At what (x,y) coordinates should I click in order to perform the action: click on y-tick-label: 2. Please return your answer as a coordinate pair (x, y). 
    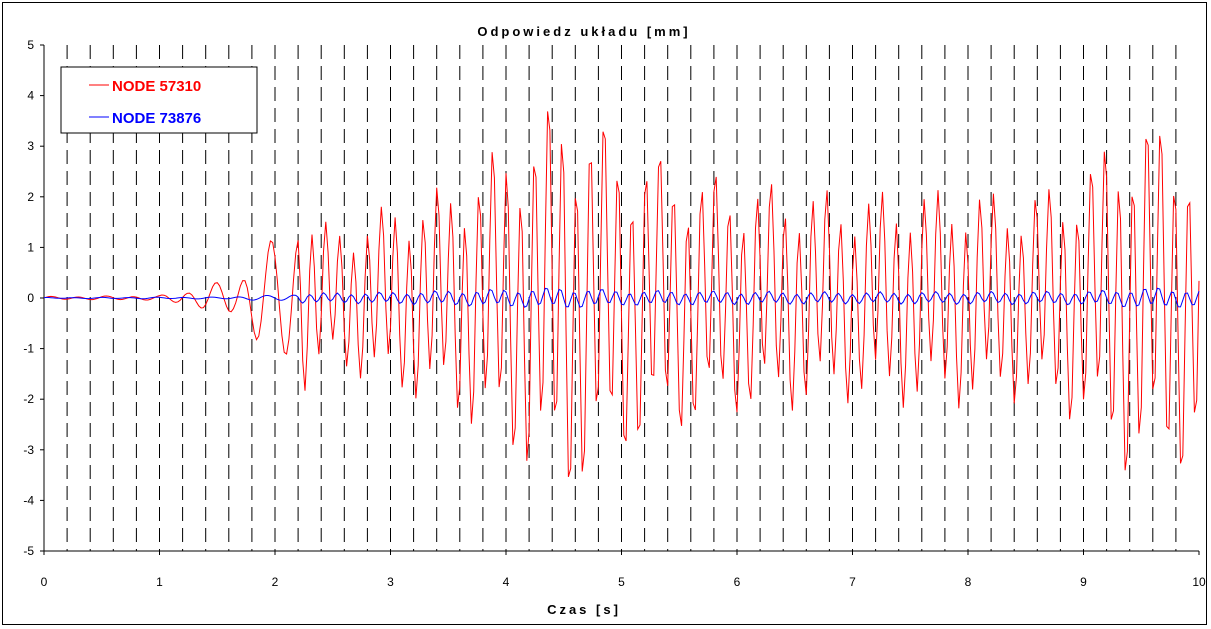
    Looking at the image, I should click on (30, 197).